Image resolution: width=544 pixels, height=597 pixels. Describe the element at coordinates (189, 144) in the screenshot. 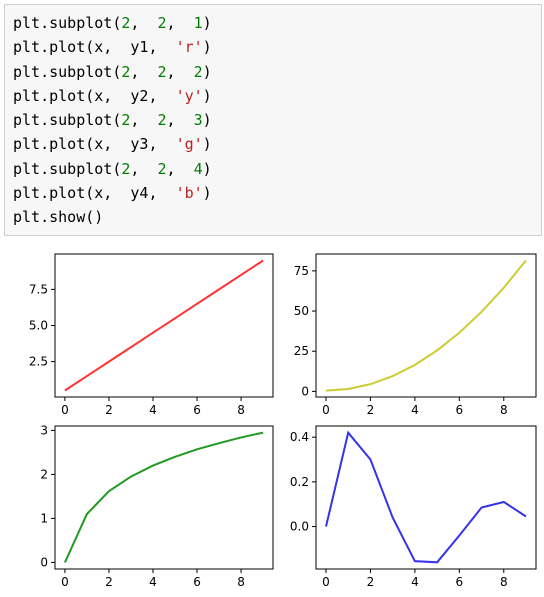

I see `code-token: 'g'` at that location.